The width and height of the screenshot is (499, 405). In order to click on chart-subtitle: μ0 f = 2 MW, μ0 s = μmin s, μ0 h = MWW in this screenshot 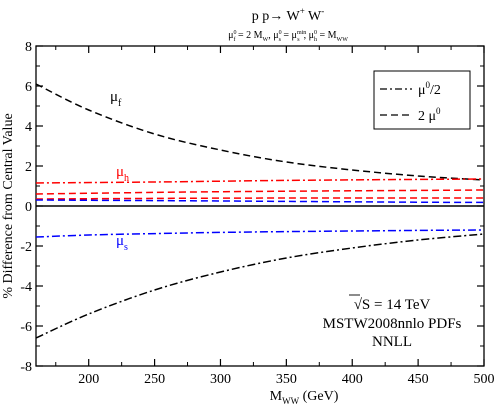, I will do `click(288, 36)`.